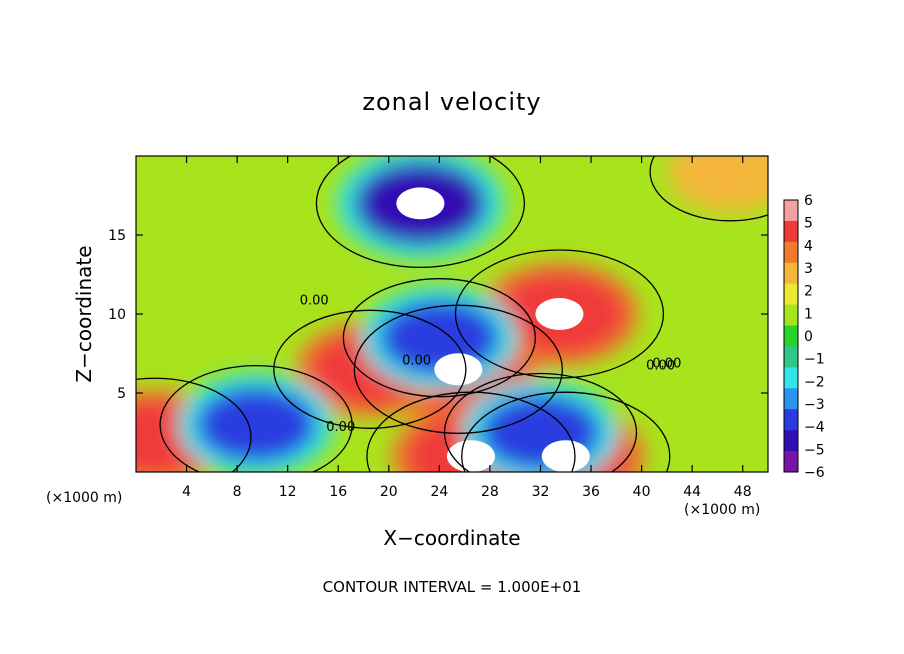  Describe the element at coordinates (338, 492) in the screenshot. I see `x-tick-label-3: 16` at that location.